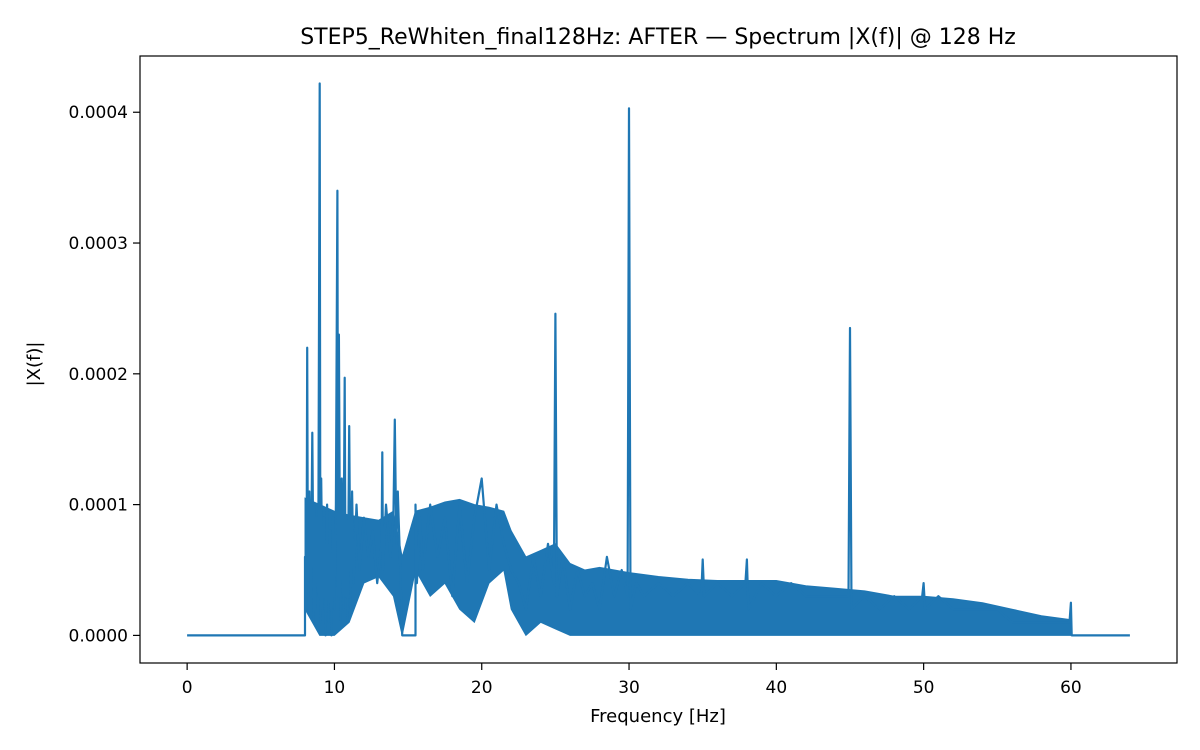  Describe the element at coordinates (658, 716) in the screenshot. I see `x-axis-label: Frequency [Hz]` at that location.